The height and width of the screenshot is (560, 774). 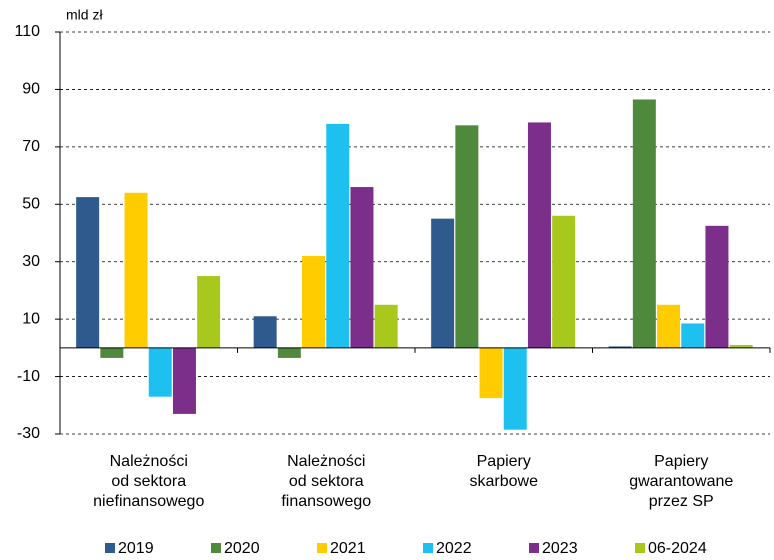 I want to click on y-tick-label: 70, so click(x=31, y=146).